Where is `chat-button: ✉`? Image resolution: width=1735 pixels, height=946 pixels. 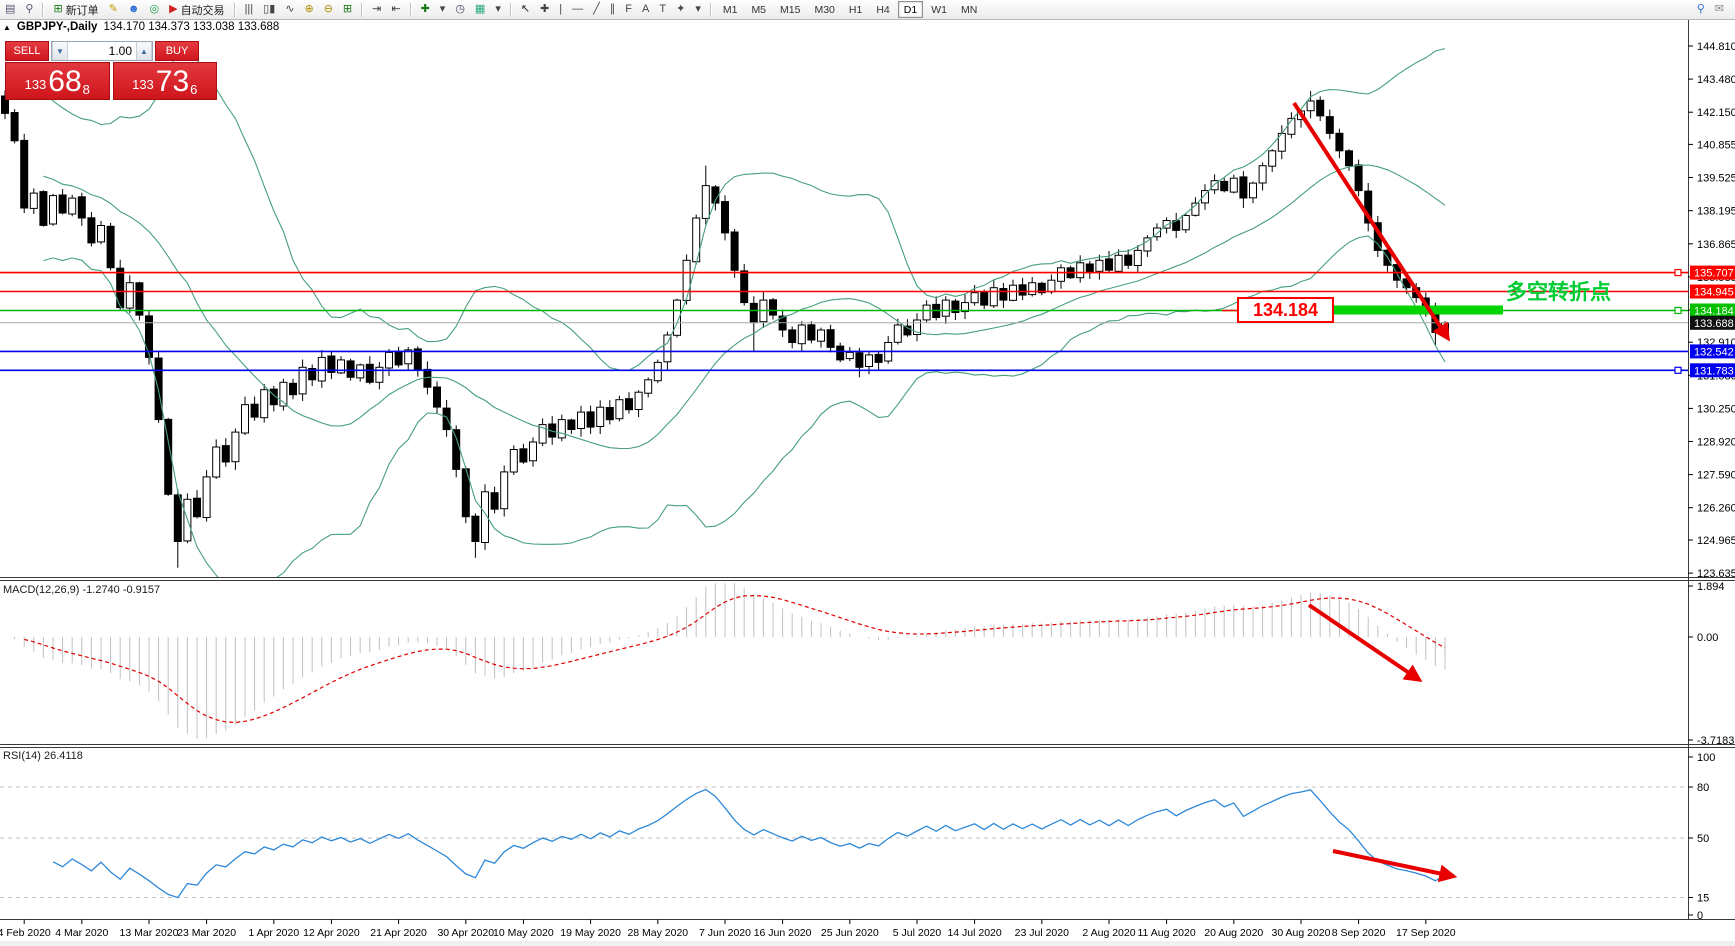 chat-button: ✉ is located at coordinates (1719, 9).